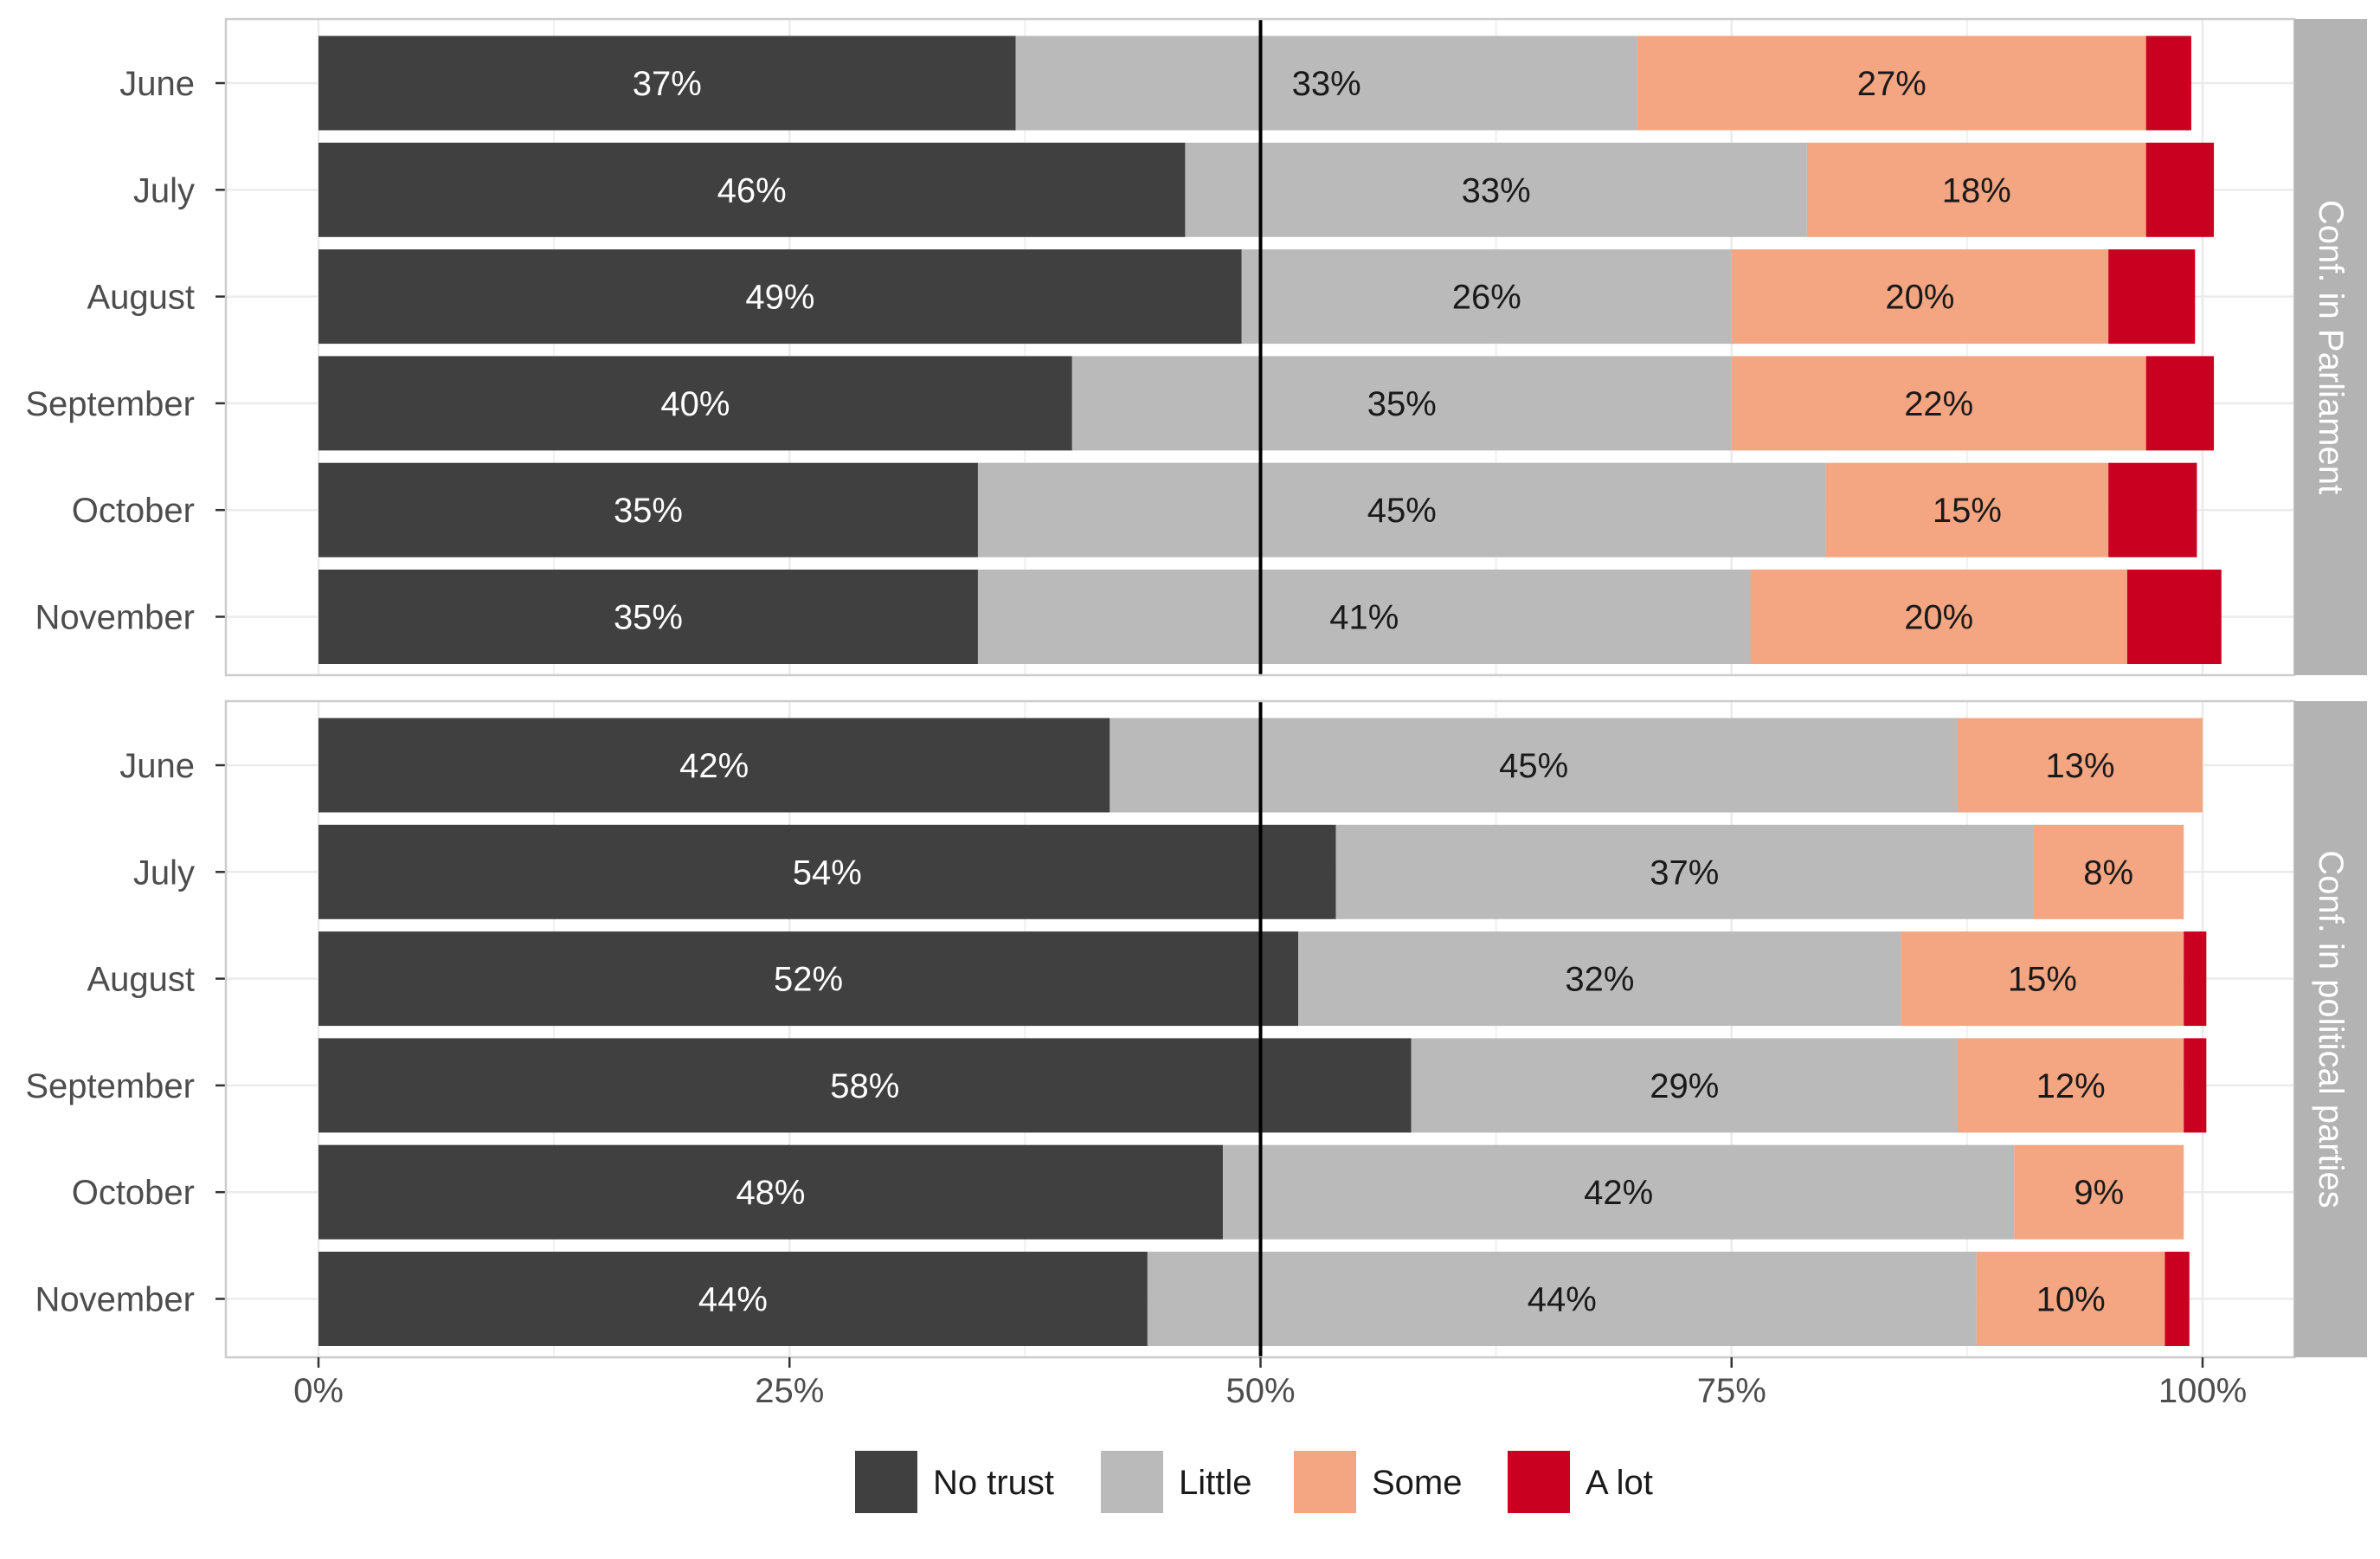  Describe the element at coordinates (1254, 1482) in the screenshot. I see `legend: No trust Little Some A lot` at that location.